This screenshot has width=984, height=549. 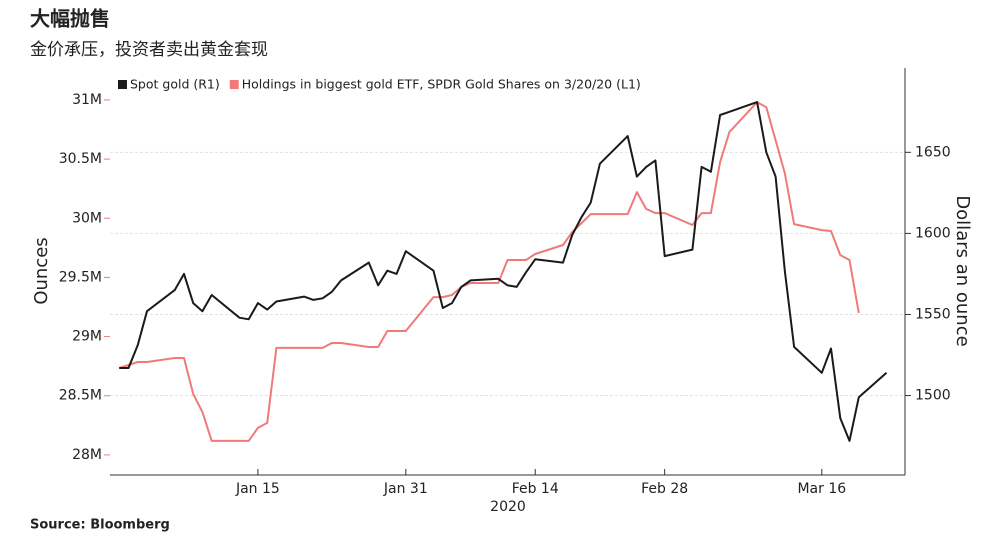 I want to click on y-tick-label: 28M, so click(x=87, y=455).